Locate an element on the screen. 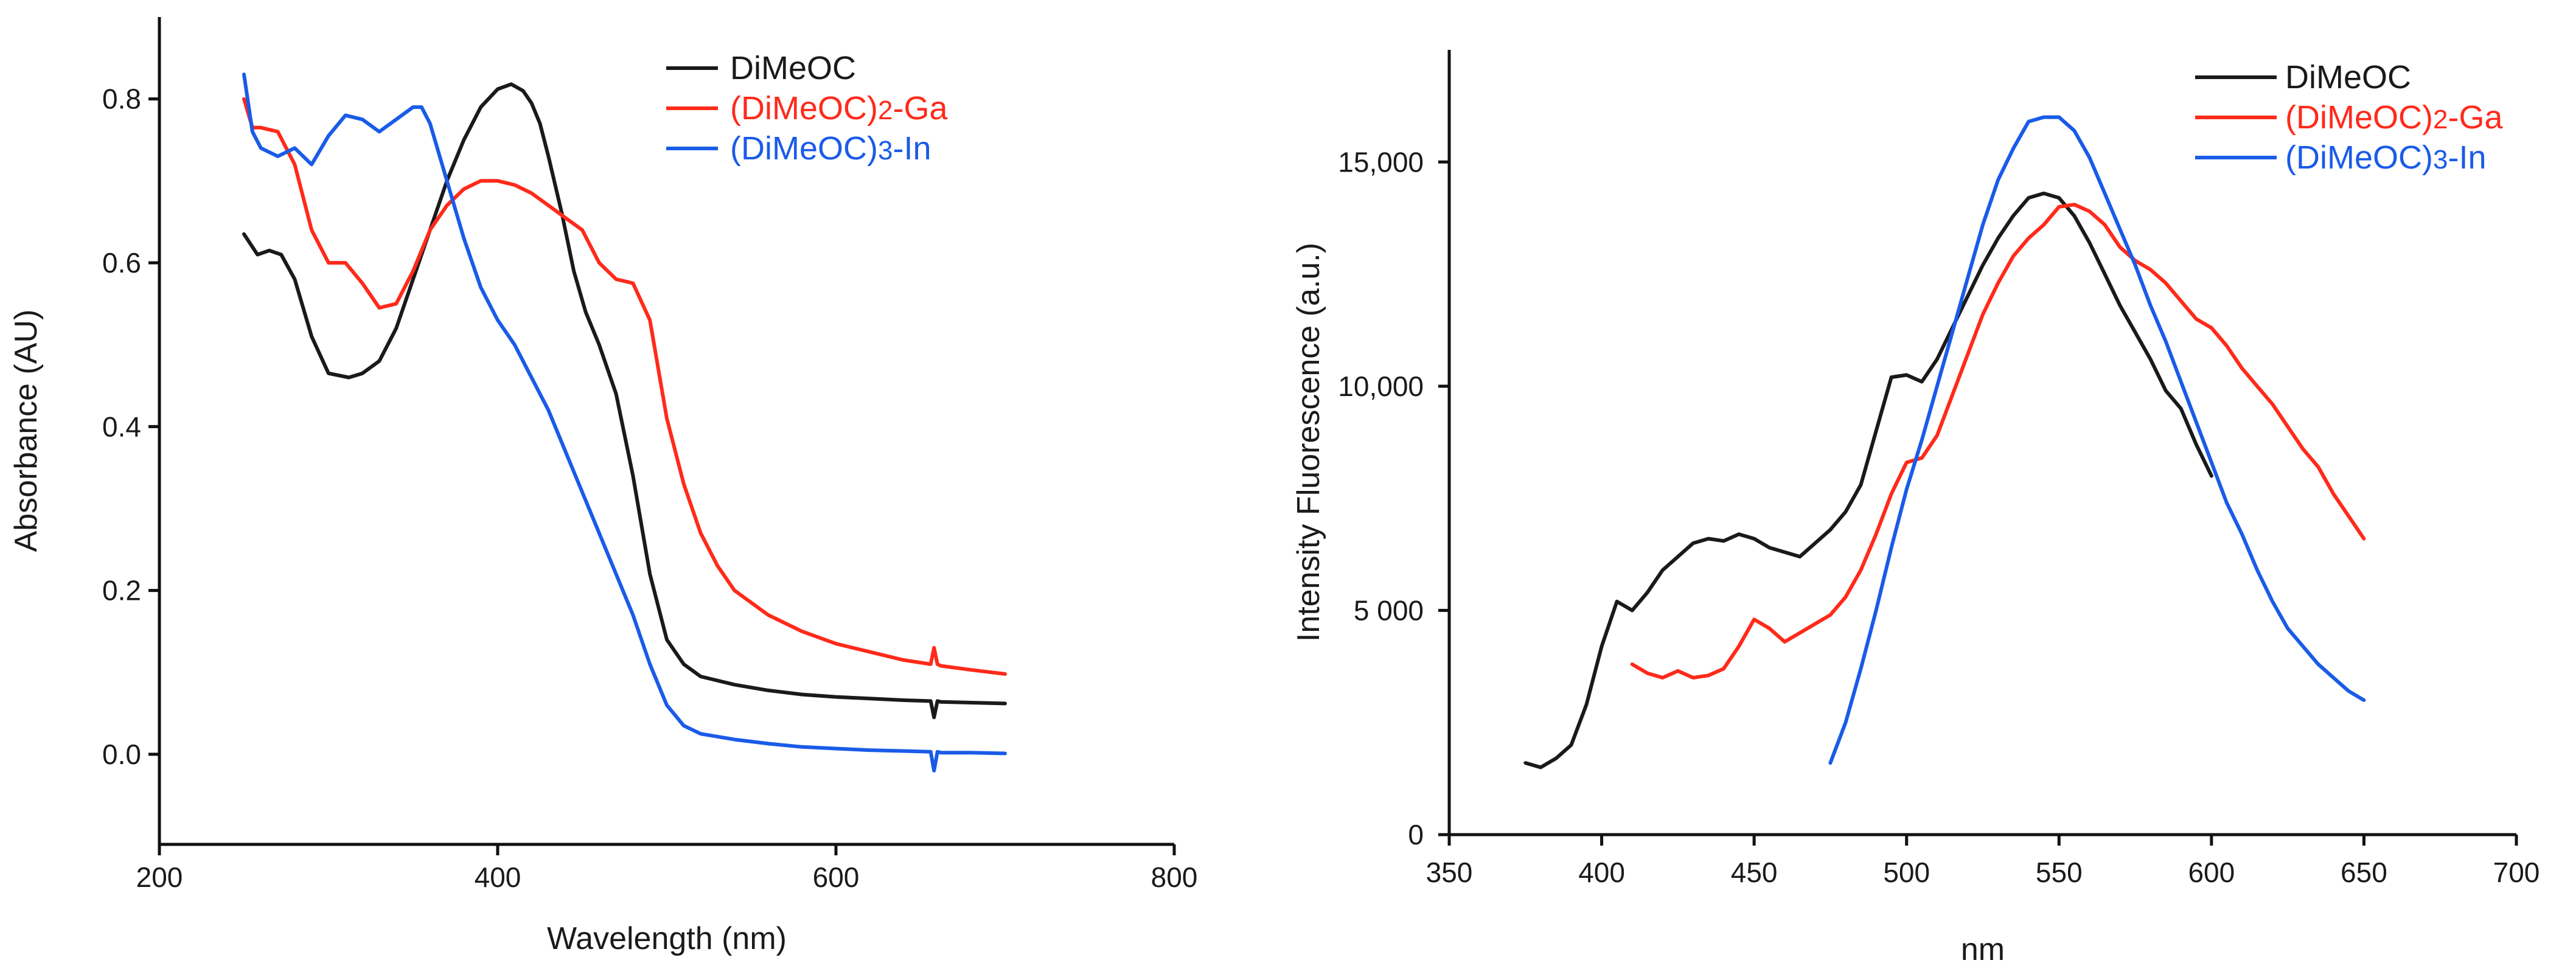 The width and height of the screenshot is (2576, 977). y-axis-title: Intensity Fluorescence (a.u.) is located at coordinates (1308, 442).